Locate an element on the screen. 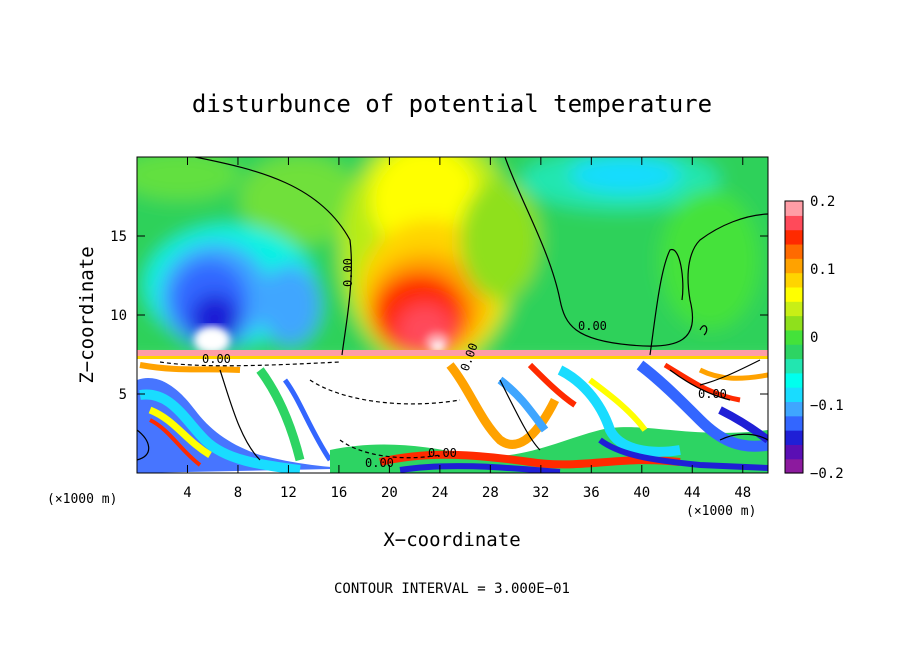  x-tick-label: 16 is located at coordinates (338, 493).